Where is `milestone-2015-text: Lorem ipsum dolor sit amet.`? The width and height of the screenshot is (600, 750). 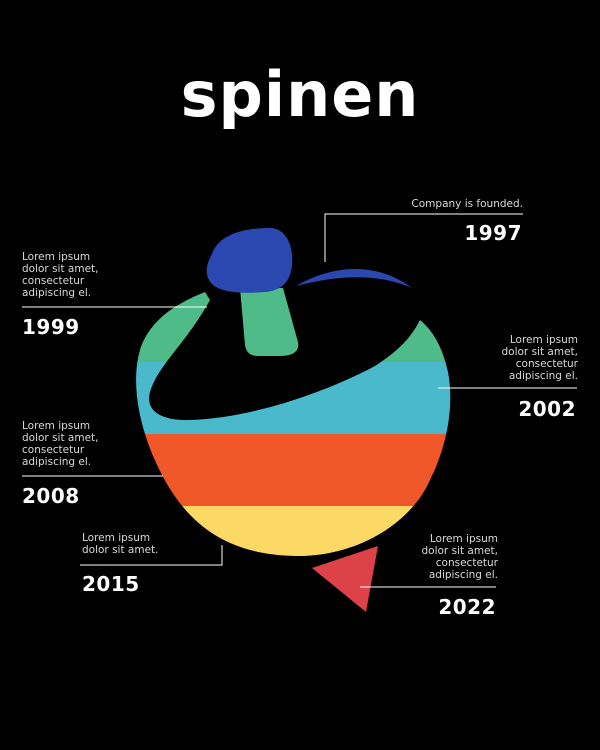 milestone-2015-text: Lorem ipsum dolor sit amet. is located at coordinates (120, 544).